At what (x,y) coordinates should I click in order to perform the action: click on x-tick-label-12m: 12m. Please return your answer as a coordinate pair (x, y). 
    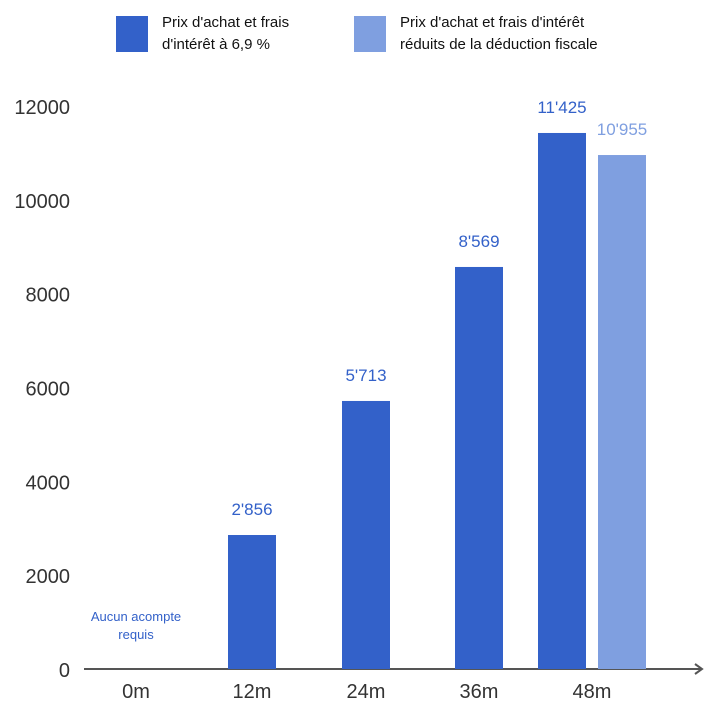
    Looking at the image, I should click on (252, 692).